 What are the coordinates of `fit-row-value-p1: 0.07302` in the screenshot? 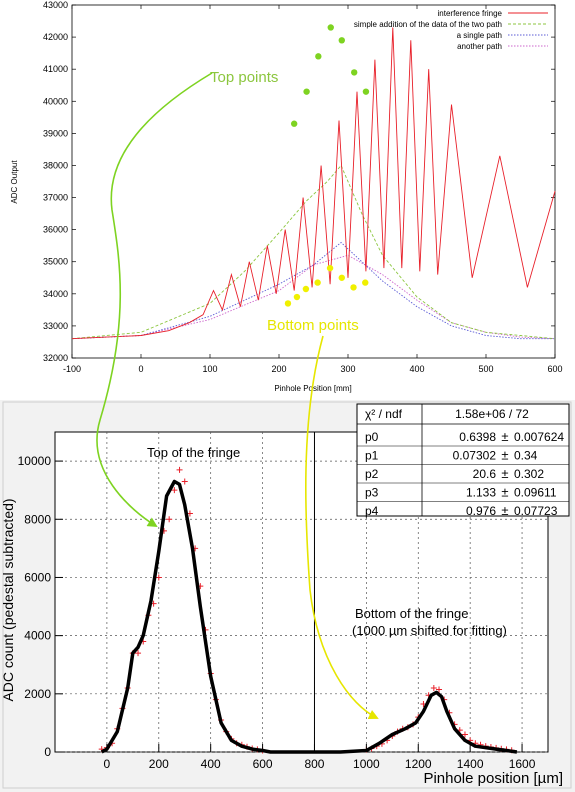 It's located at (475, 456).